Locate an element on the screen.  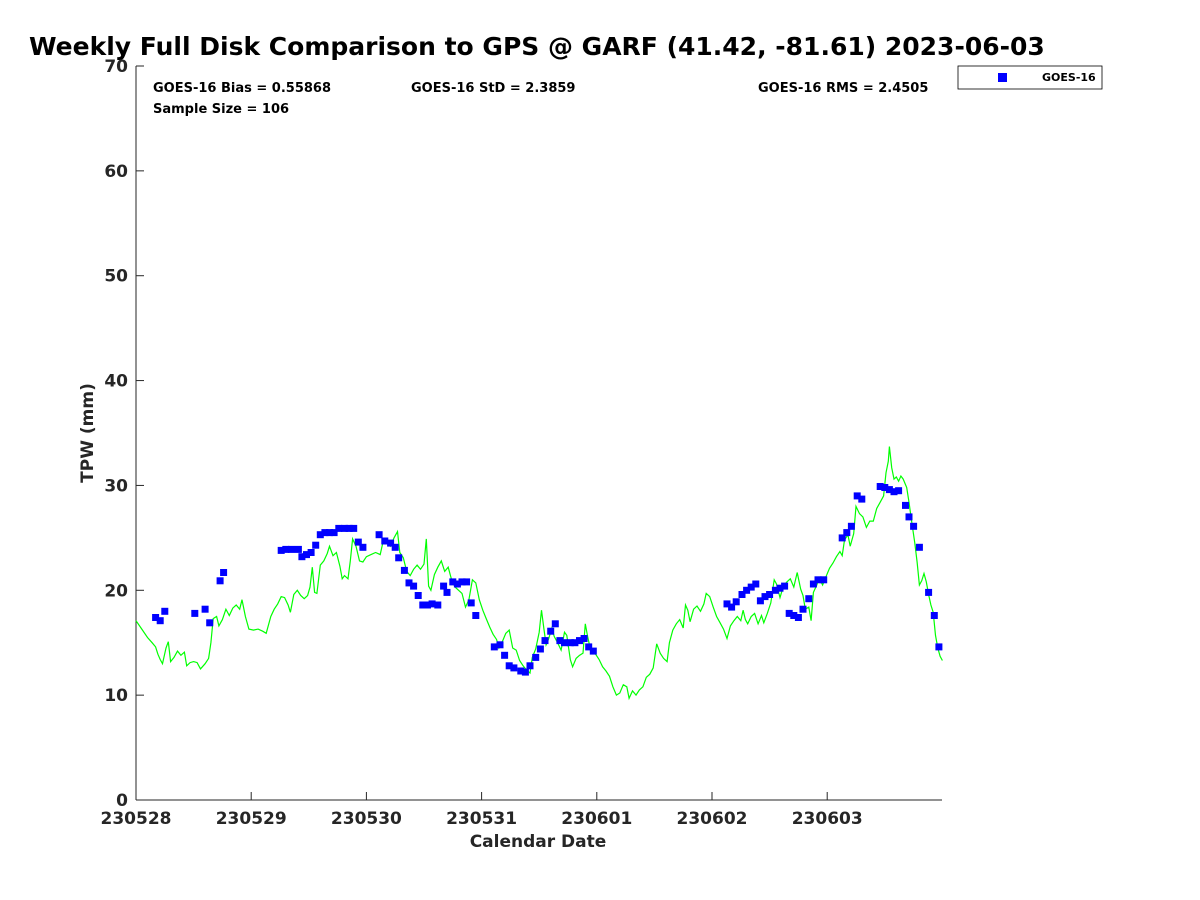
x-tick-label: 230530 is located at coordinates (366, 819).